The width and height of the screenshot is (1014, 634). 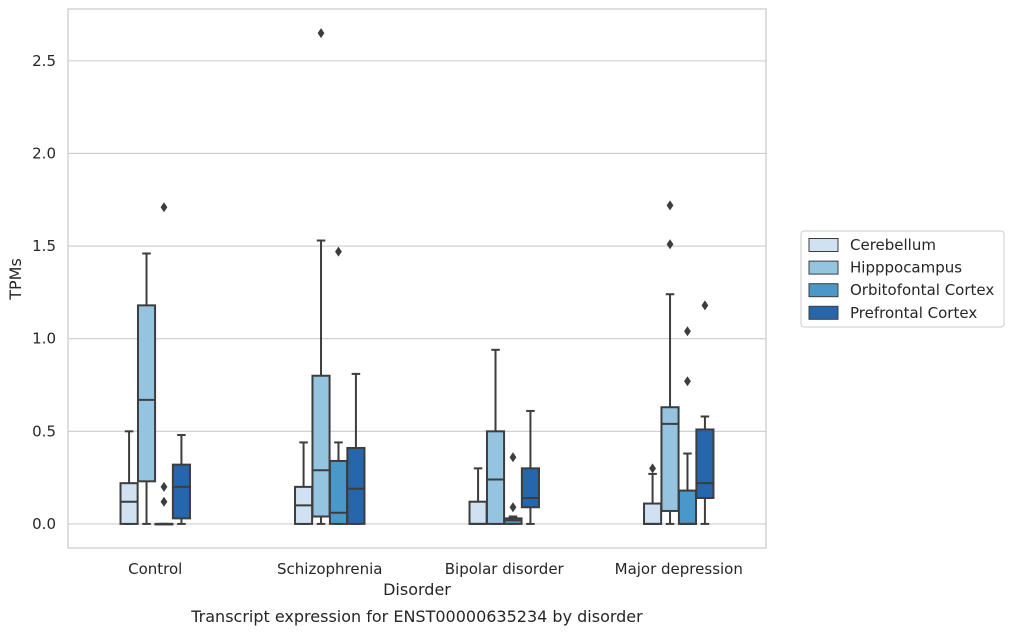 I want to click on legend-label: Hipppocampus, so click(x=906, y=268).